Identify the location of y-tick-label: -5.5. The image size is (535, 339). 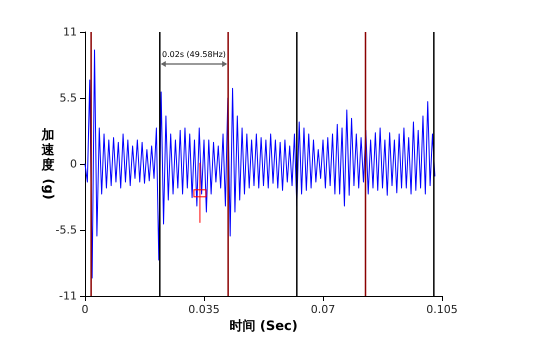
(66, 230).